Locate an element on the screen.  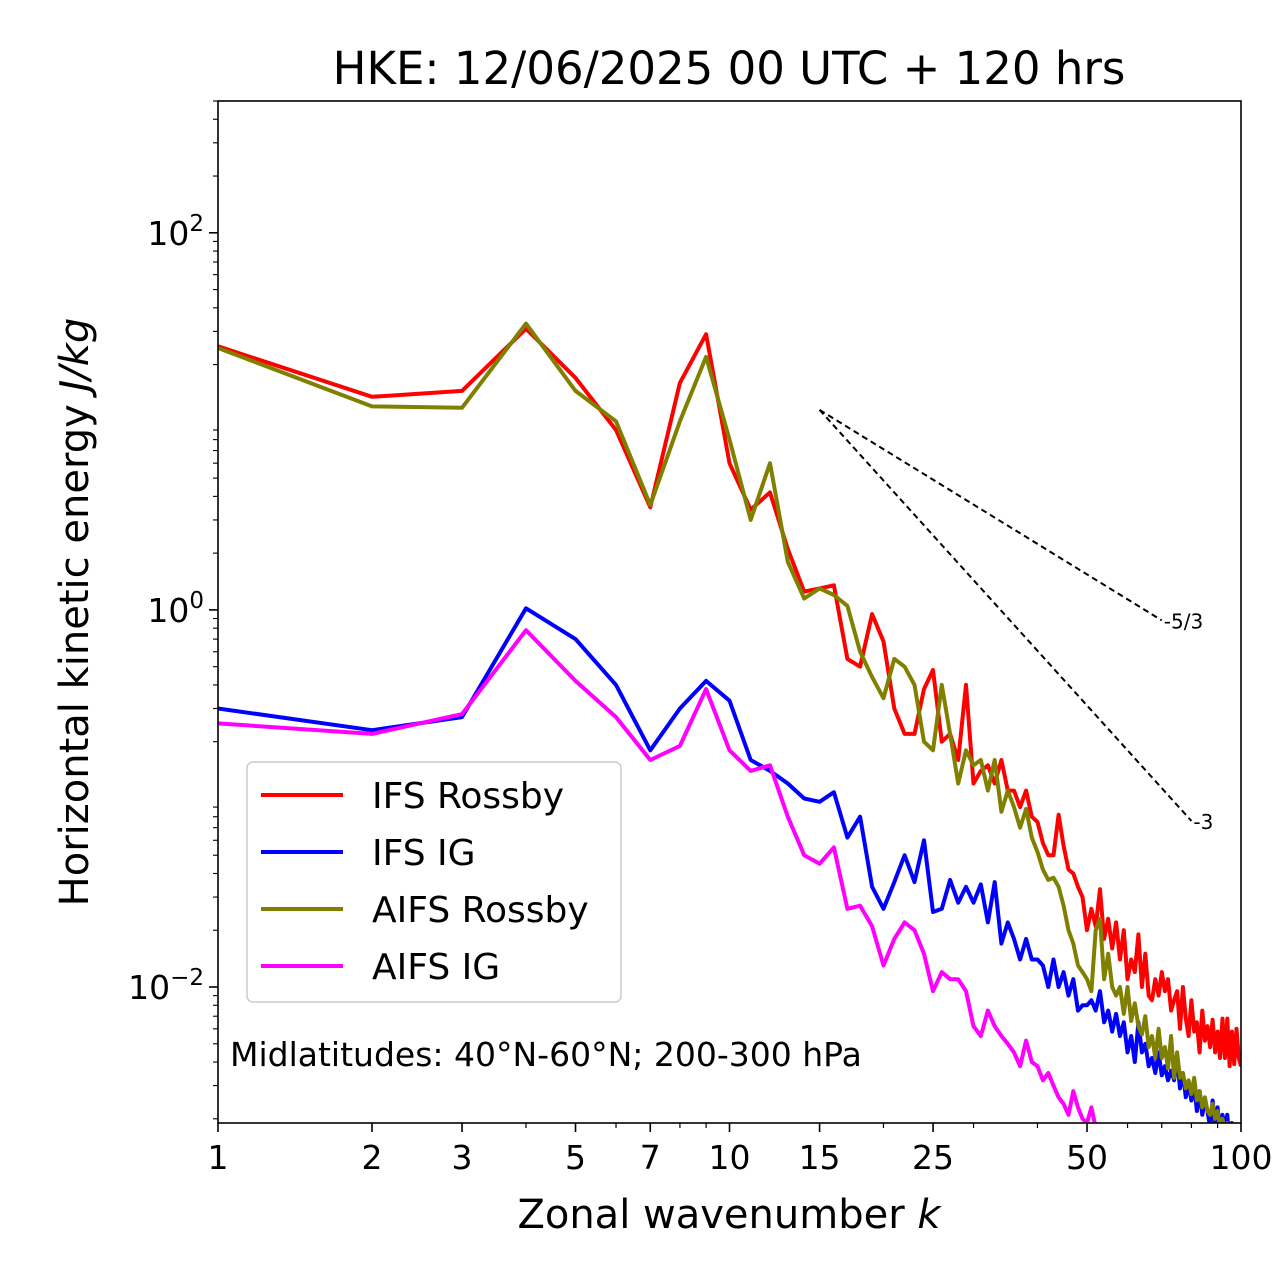
x-tick-label: 50 is located at coordinates (1087, 1157).